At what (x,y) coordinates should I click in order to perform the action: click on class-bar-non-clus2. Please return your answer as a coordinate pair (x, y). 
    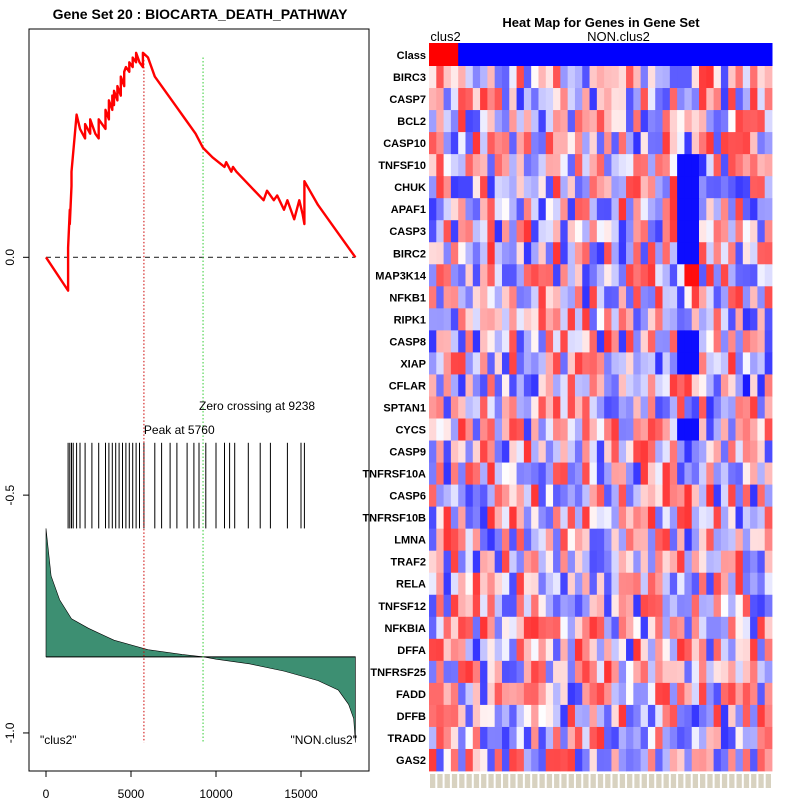
    Looking at the image, I should click on (615, 54).